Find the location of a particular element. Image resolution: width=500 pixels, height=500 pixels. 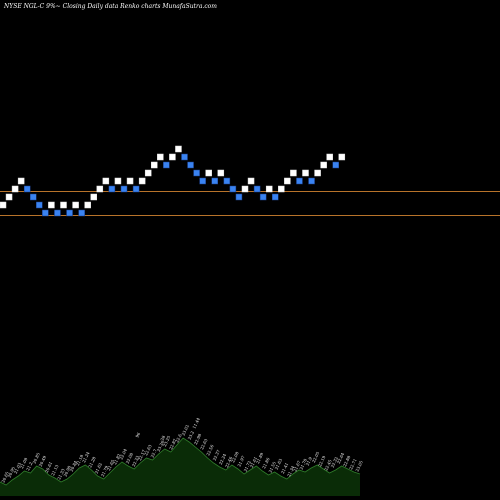

volume-label: 21.24 is located at coordinates (86, 457).